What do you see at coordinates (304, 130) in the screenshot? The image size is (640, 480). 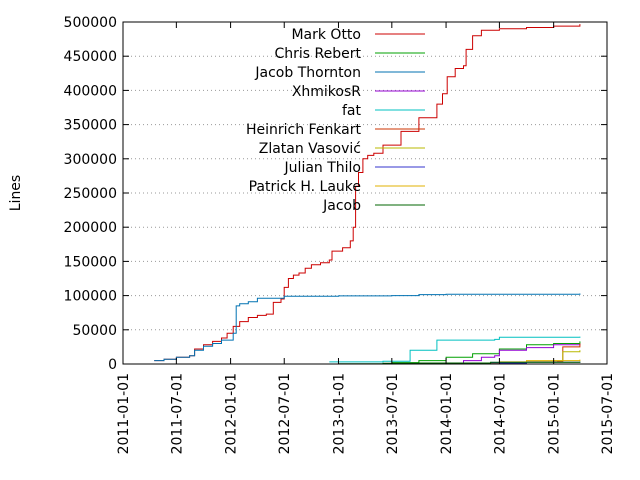 I see `legend-label: Heinrich Fenkart` at bounding box center [304, 130].